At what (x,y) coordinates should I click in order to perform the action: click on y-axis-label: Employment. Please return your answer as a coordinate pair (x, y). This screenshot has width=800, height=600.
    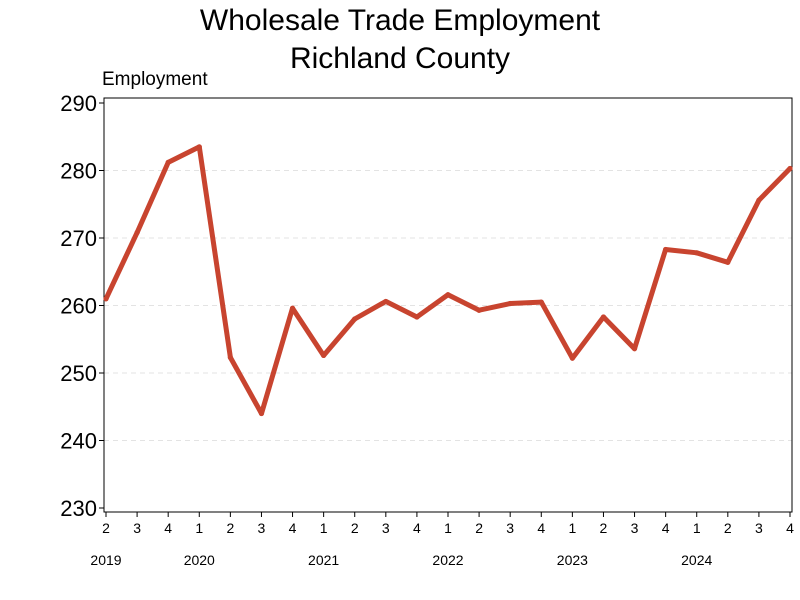
    Looking at the image, I should click on (155, 79).